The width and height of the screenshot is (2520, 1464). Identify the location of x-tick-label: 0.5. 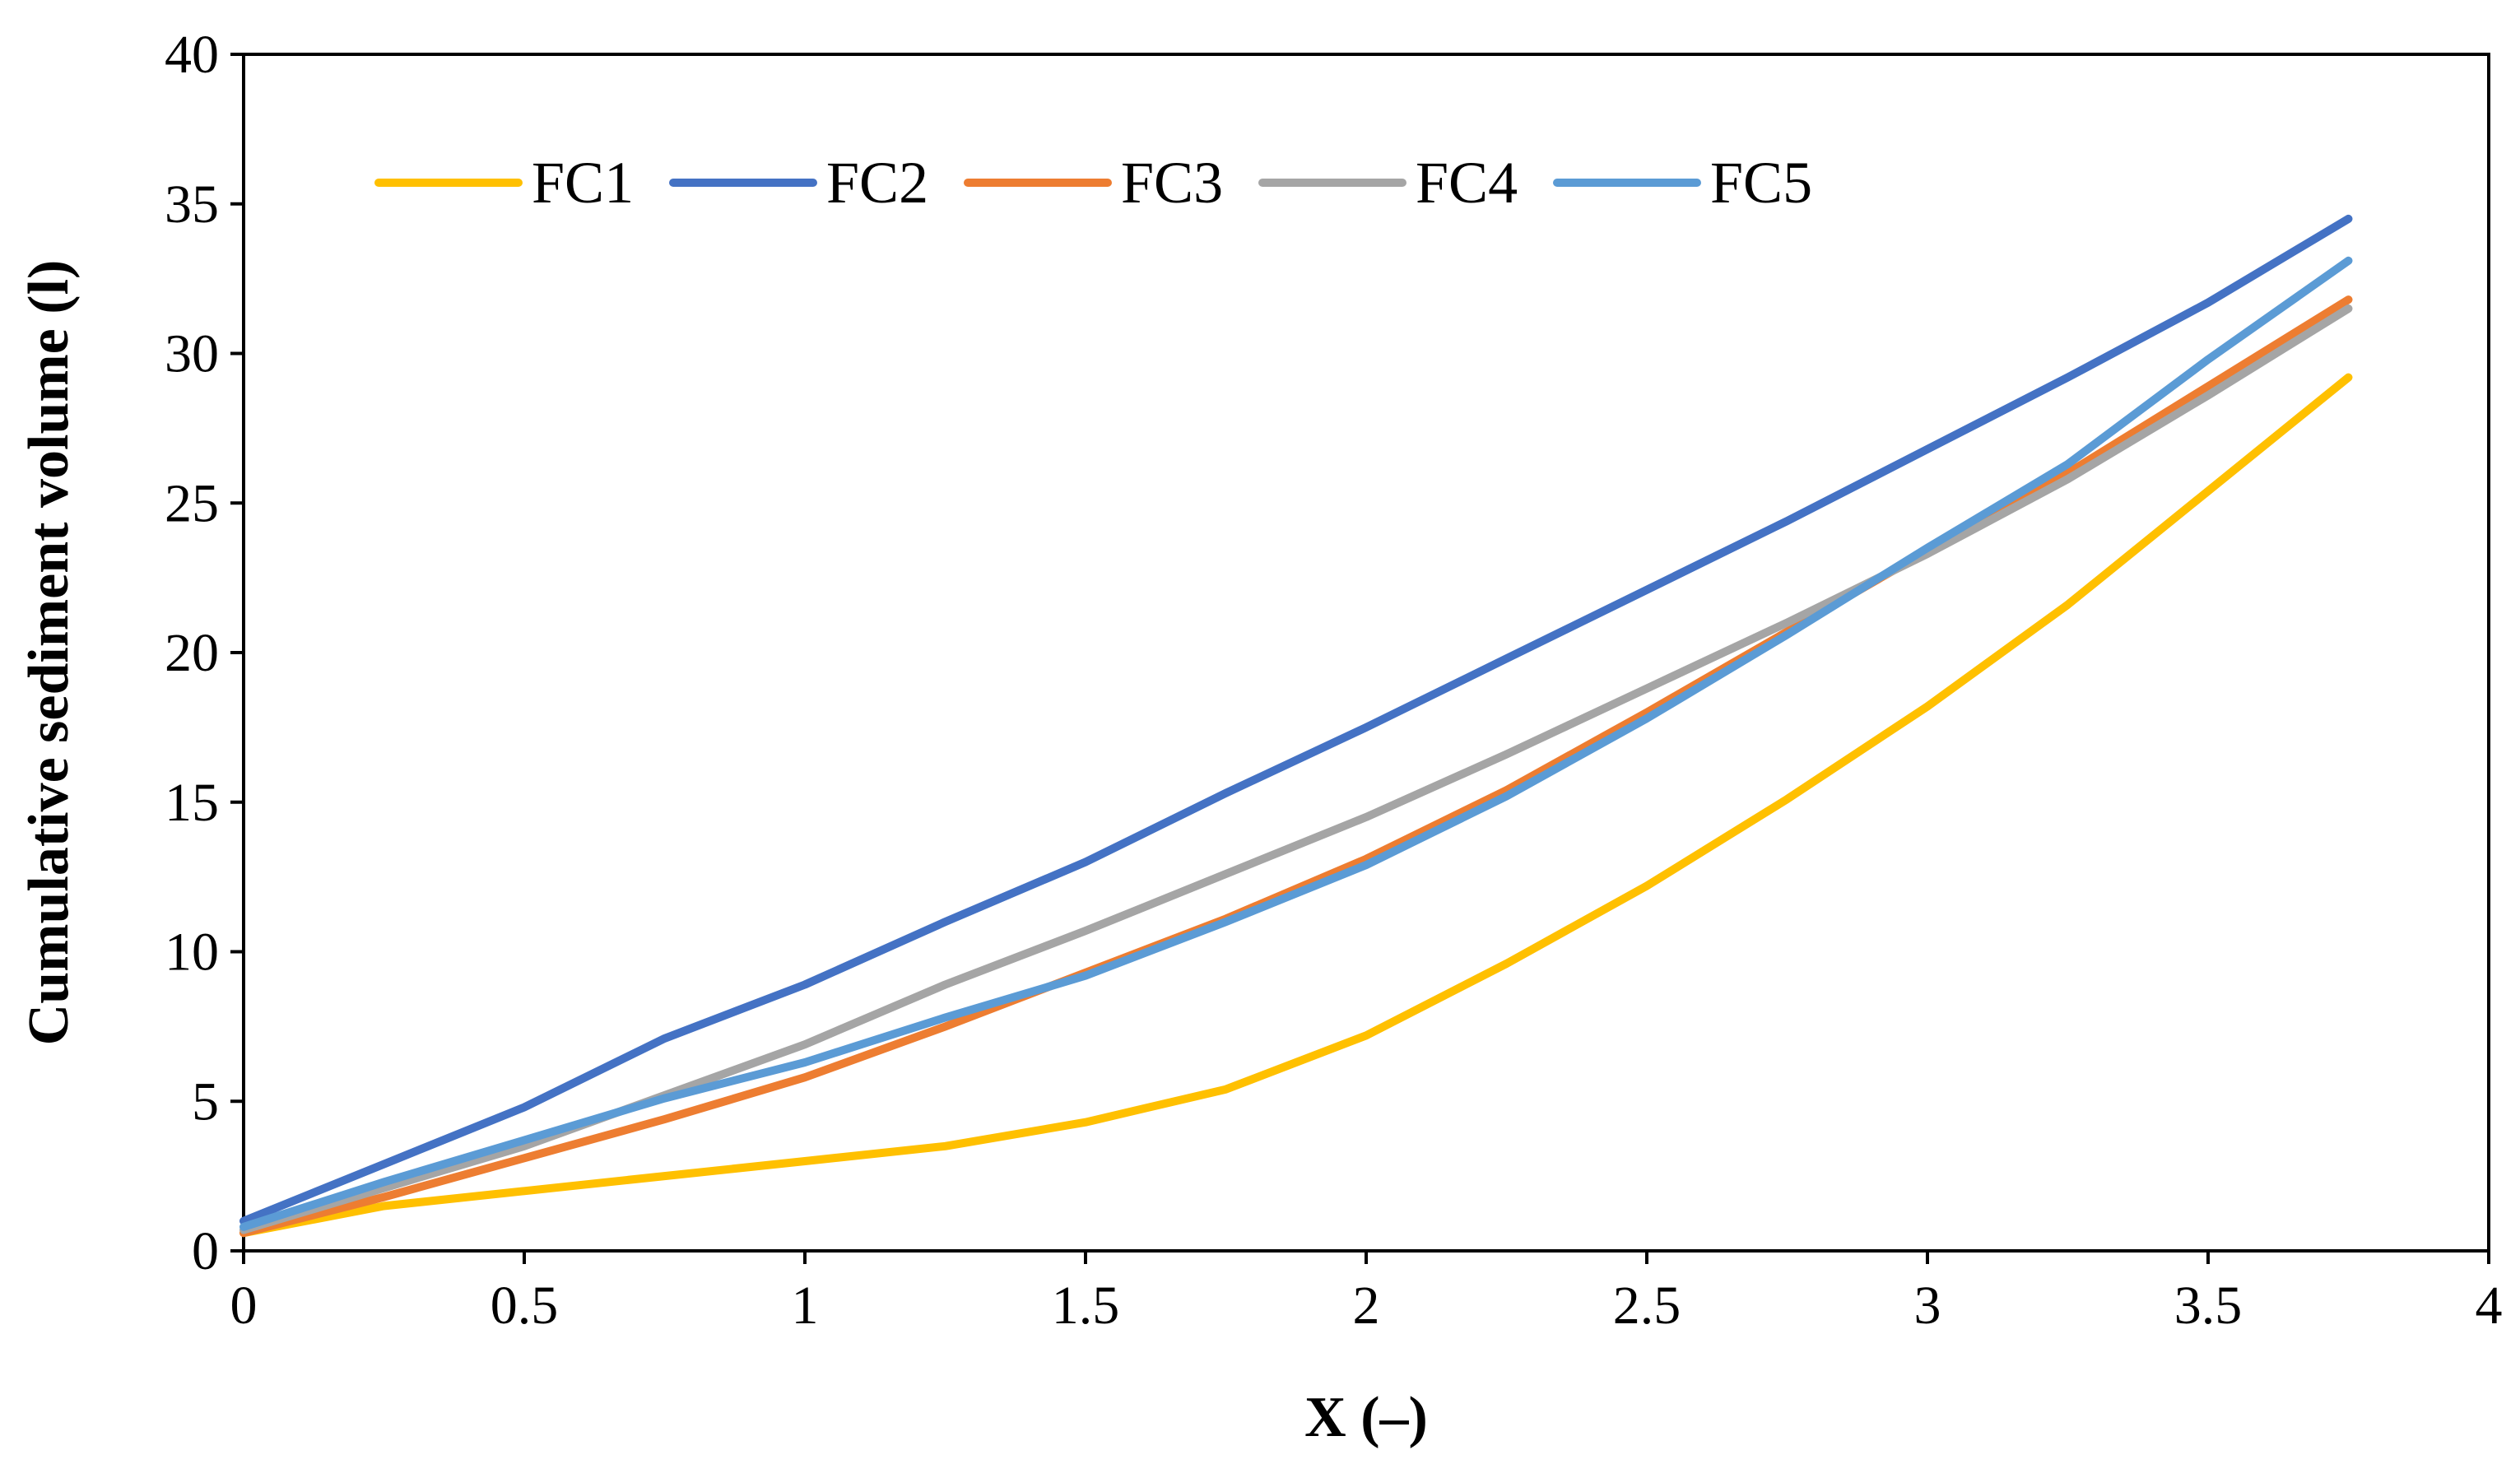
(525, 1306).